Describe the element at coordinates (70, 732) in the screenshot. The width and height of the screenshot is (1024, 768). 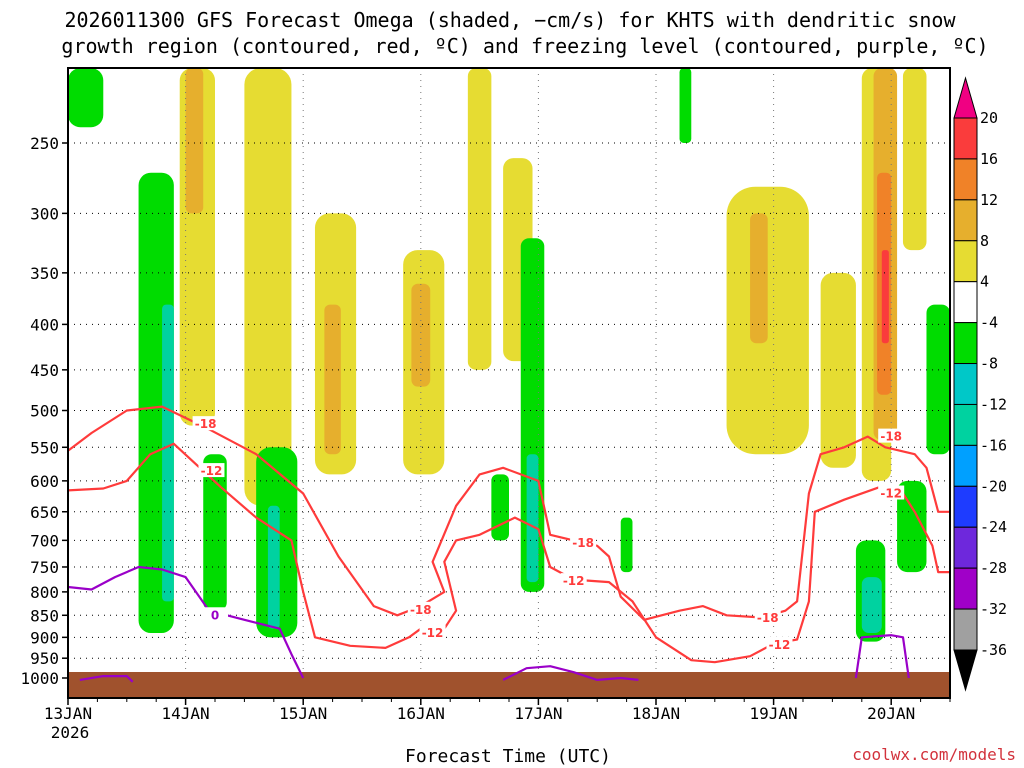
I see `x-start-year: 2026` at that location.